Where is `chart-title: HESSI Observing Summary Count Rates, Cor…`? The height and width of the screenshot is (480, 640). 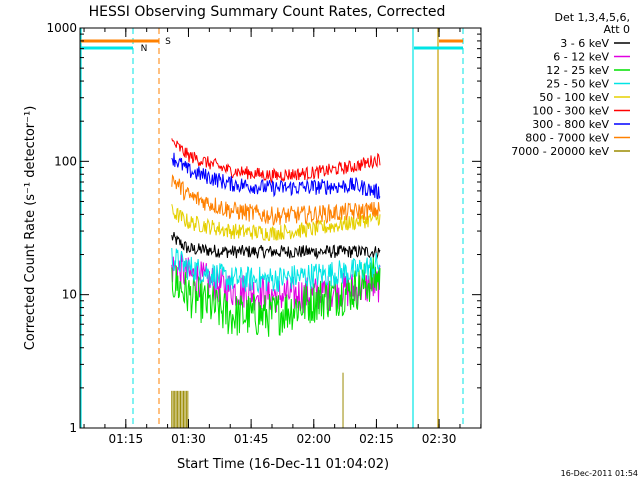 chart-title: HESSI Observing Summary Count Rates, Cor… is located at coordinates (267, 12).